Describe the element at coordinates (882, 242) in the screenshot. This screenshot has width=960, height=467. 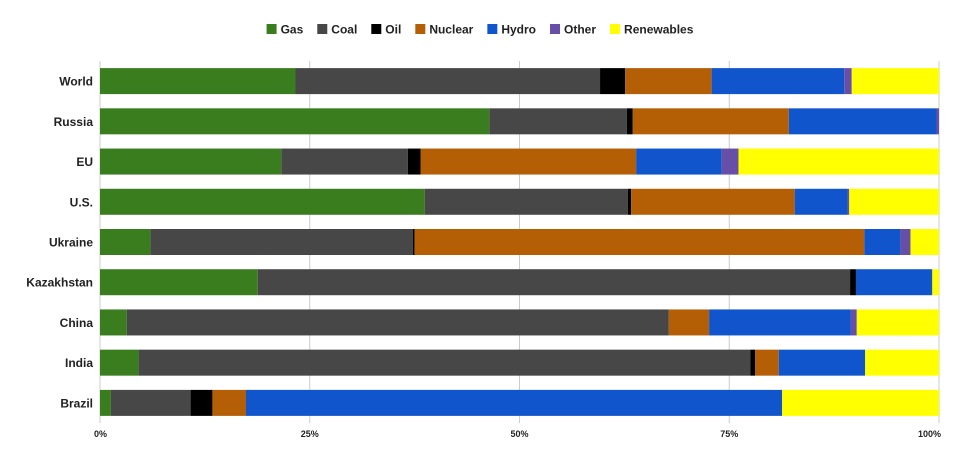
I see `bar-ukraine-hydro` at that location.